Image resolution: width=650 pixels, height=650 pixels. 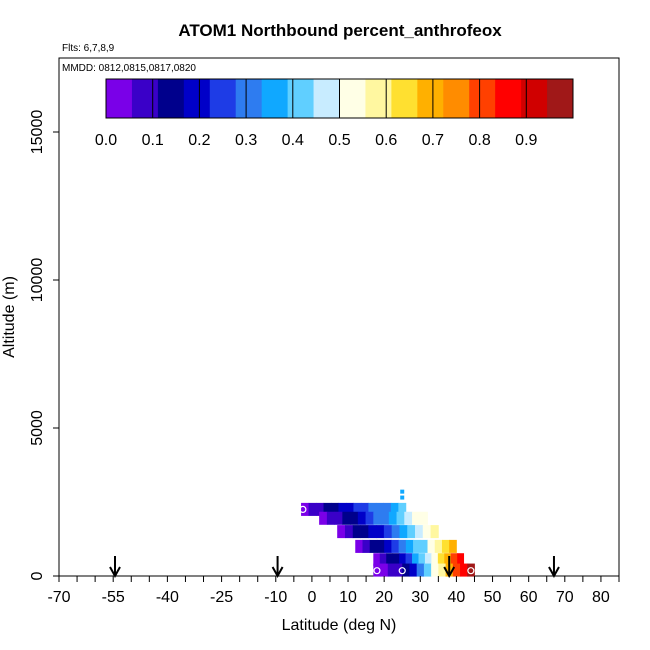 I want to click on colorbar-tick-label: 0.4, so click(x=293, y=140).